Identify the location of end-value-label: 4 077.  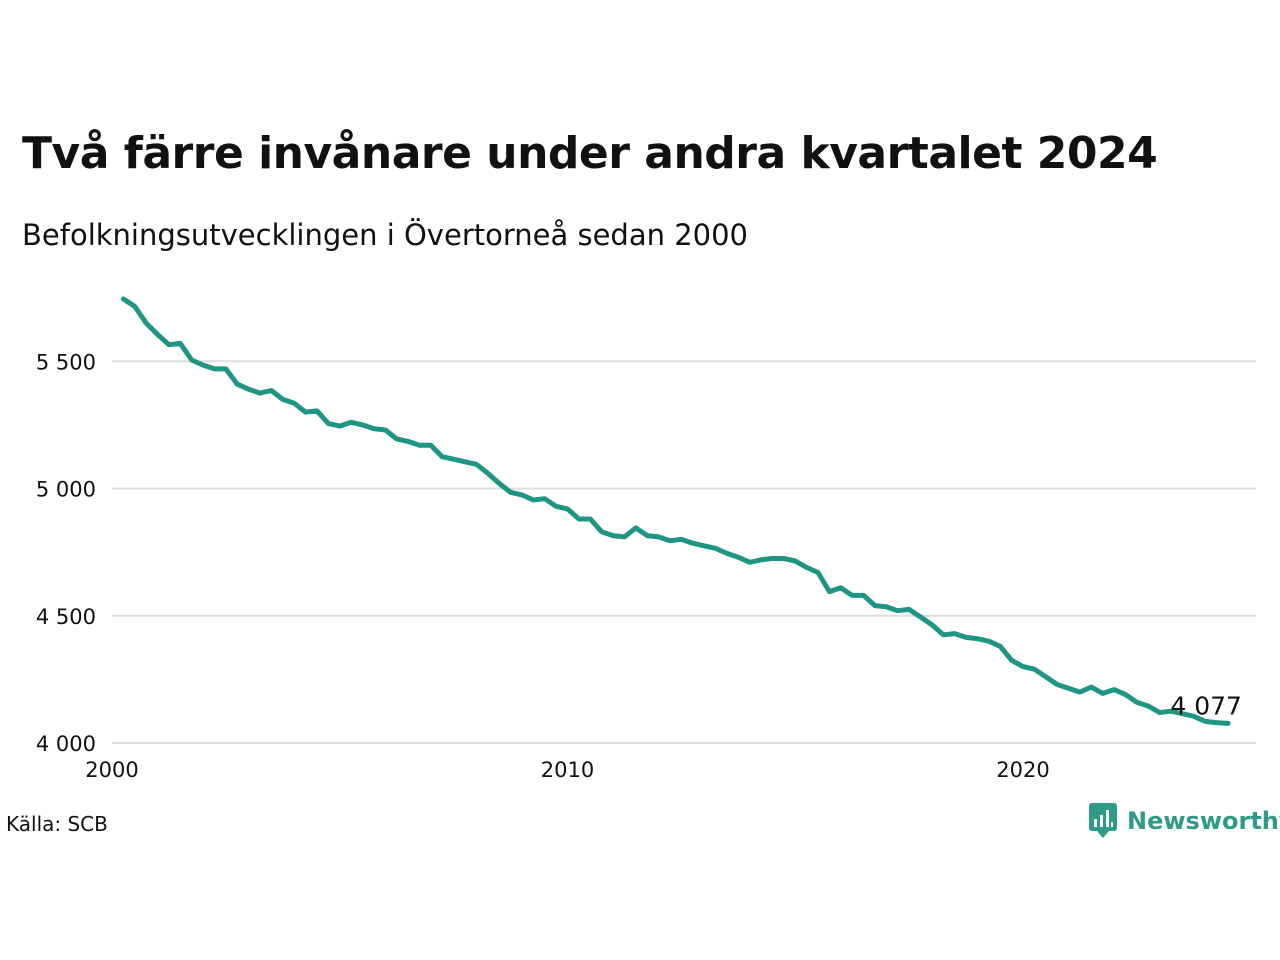
(1206, 705).